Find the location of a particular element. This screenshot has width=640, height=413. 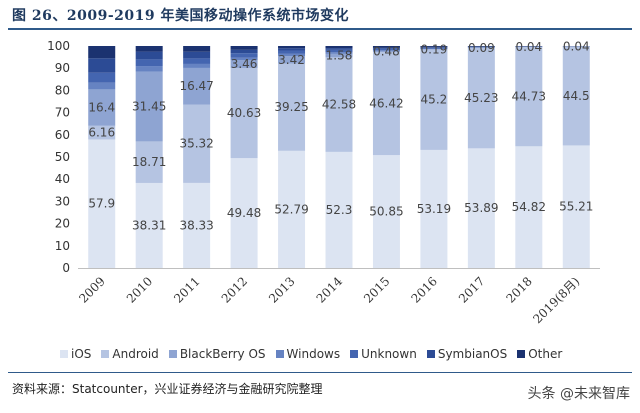

data-label: 0.19 is located at coordinates (434, 49).